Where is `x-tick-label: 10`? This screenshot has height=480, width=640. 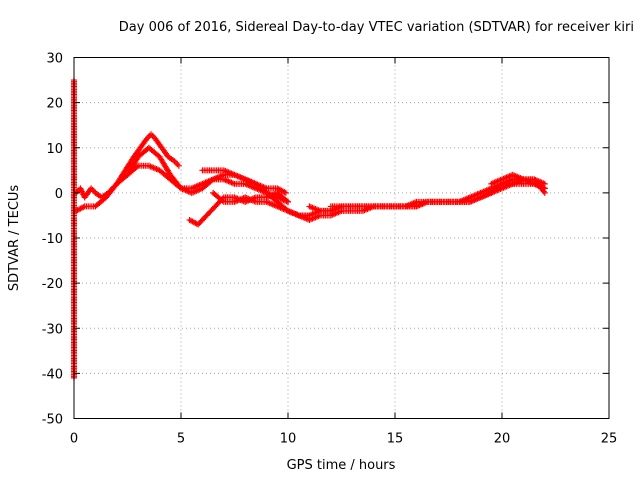
x-tick-label: 10 is located at coordinates (288, 439).